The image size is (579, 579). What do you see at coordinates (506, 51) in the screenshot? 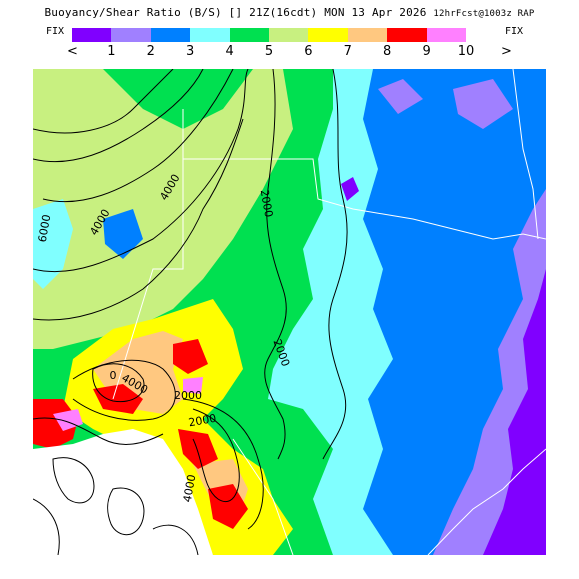
I see `legend-right-arrow: >` at bounding box center [506, 51].